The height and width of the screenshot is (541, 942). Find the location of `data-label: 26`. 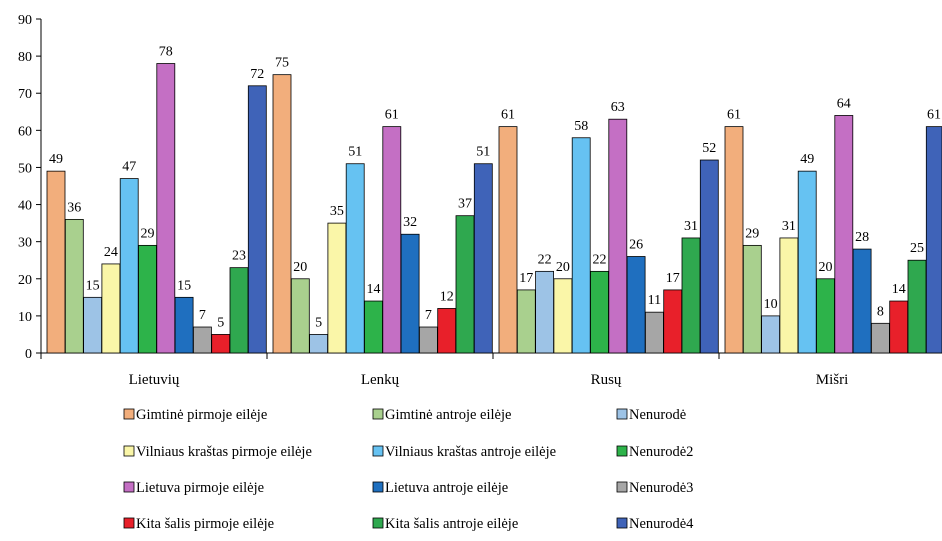

data-label: 26 is located at coordinates (636, 245).